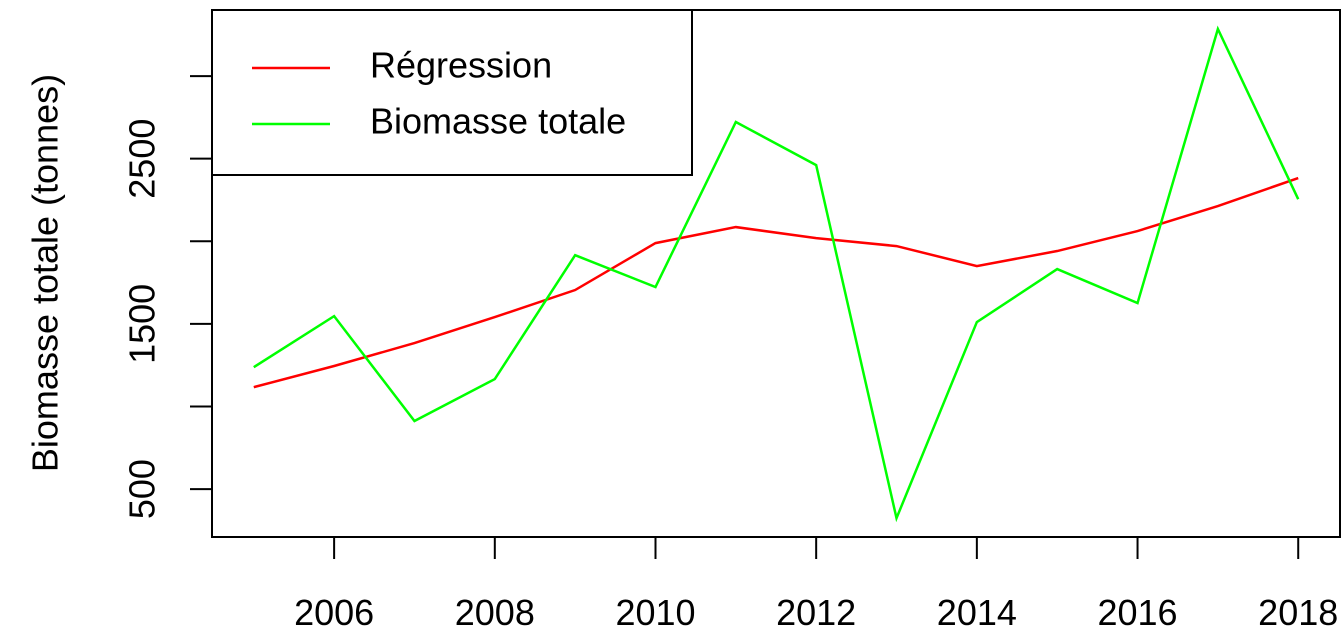 The image size is (1344, 643). Describe the element at coordinates (142, 159) in the screenshot. I see `y-tick-label: 2500` at that location.